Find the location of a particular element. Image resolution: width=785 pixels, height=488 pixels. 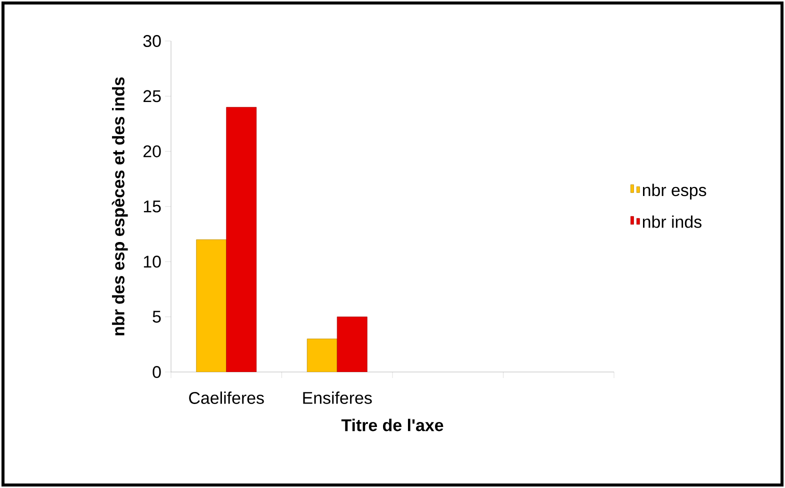

y-tick-label: 25 is located at coordinates (152, 96).